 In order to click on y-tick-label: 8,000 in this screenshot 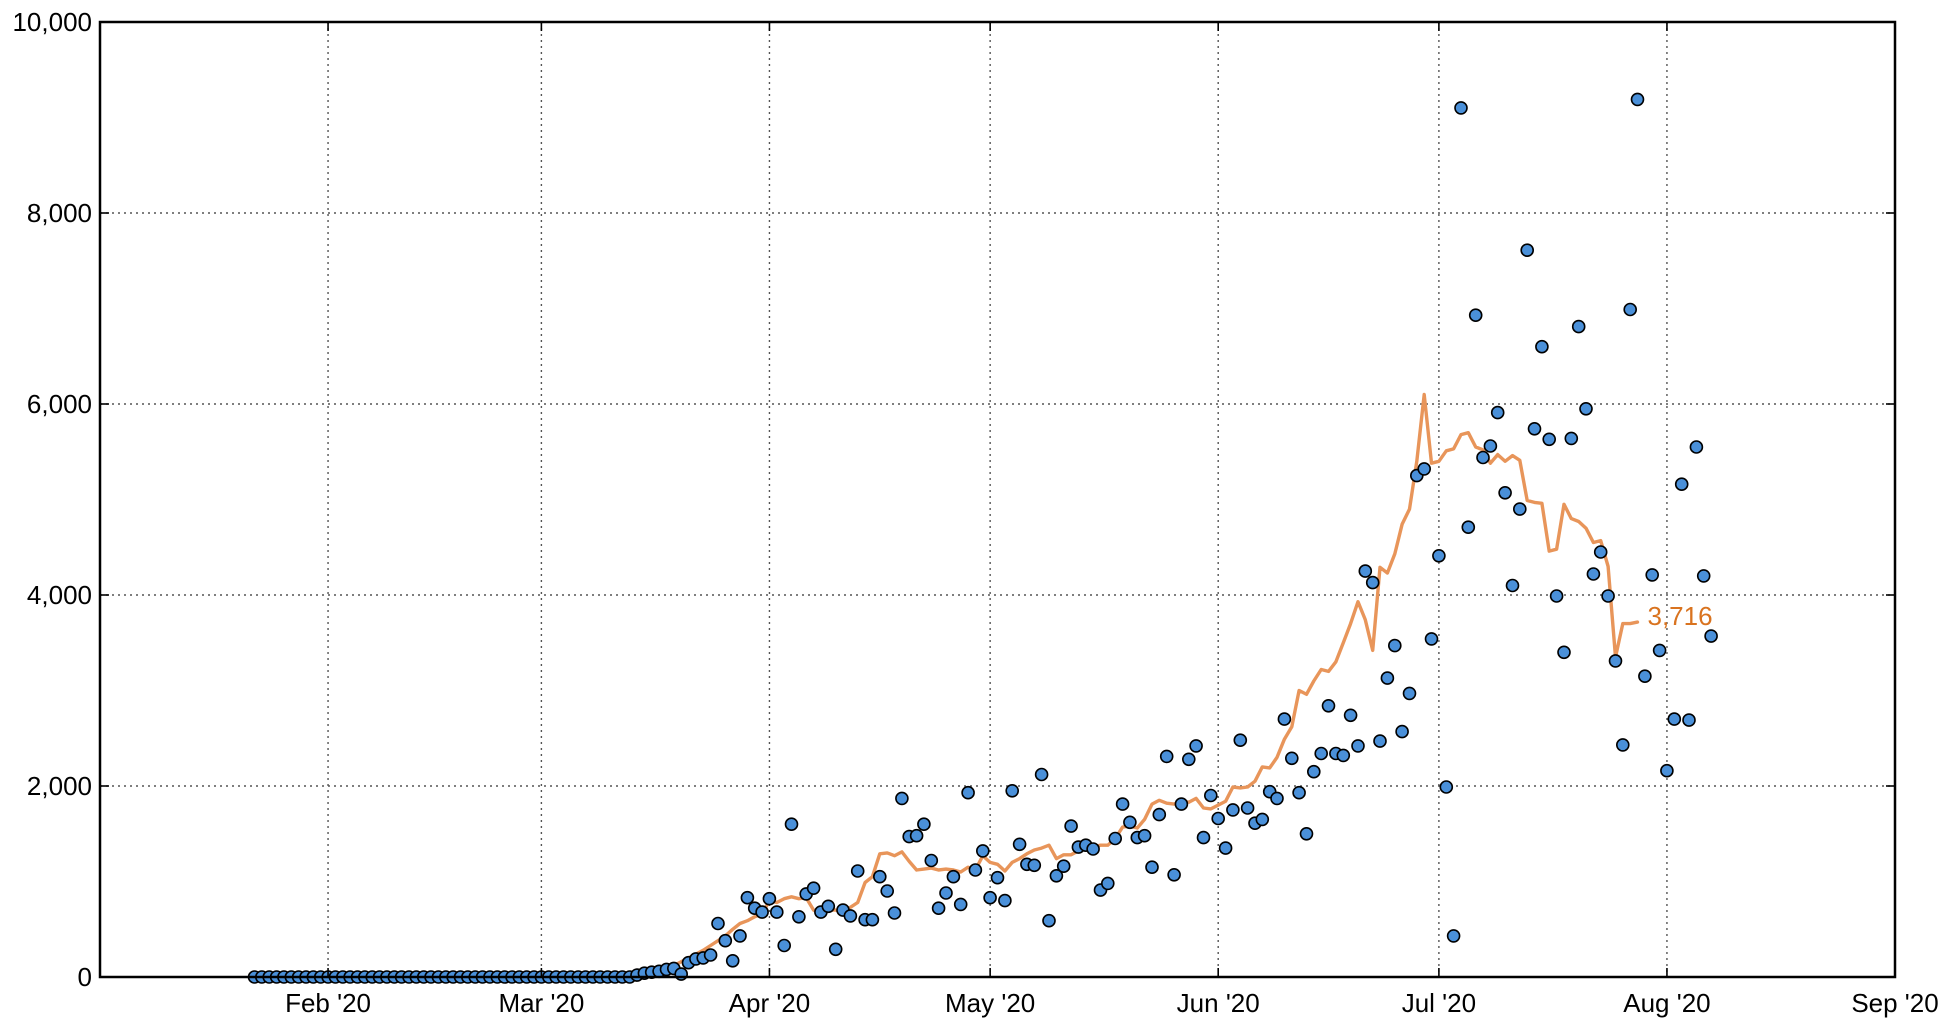, I will do `click(59, 213)`.